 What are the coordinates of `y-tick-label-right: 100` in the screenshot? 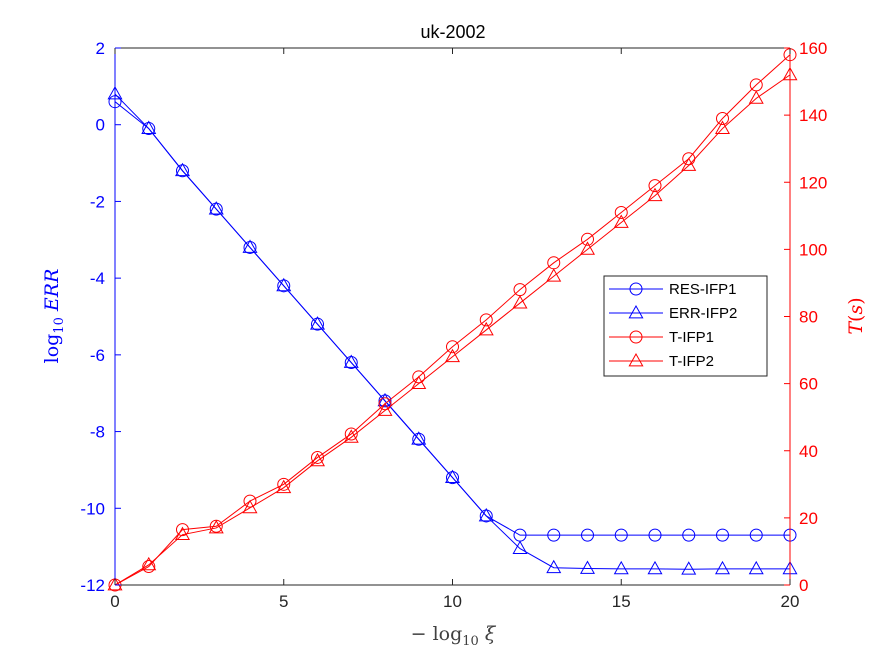 It's located at (813, 249).